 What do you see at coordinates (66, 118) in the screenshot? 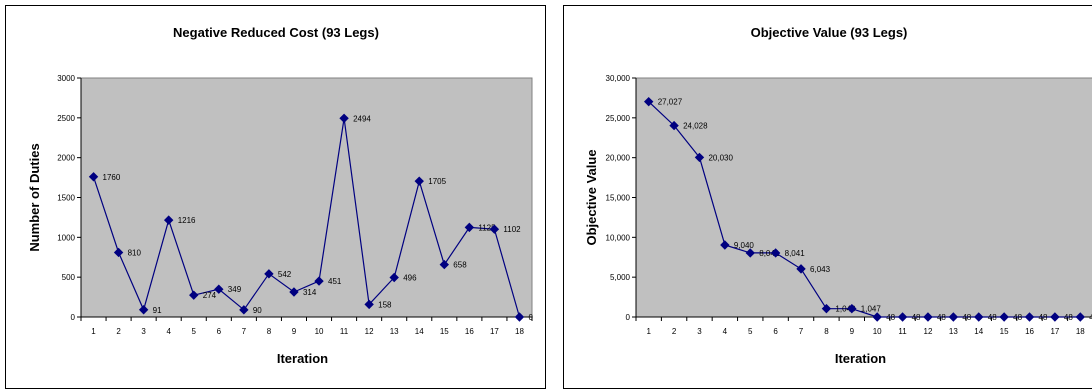
I see `y-tick-label: 2500` at bounding box center [66, 118].